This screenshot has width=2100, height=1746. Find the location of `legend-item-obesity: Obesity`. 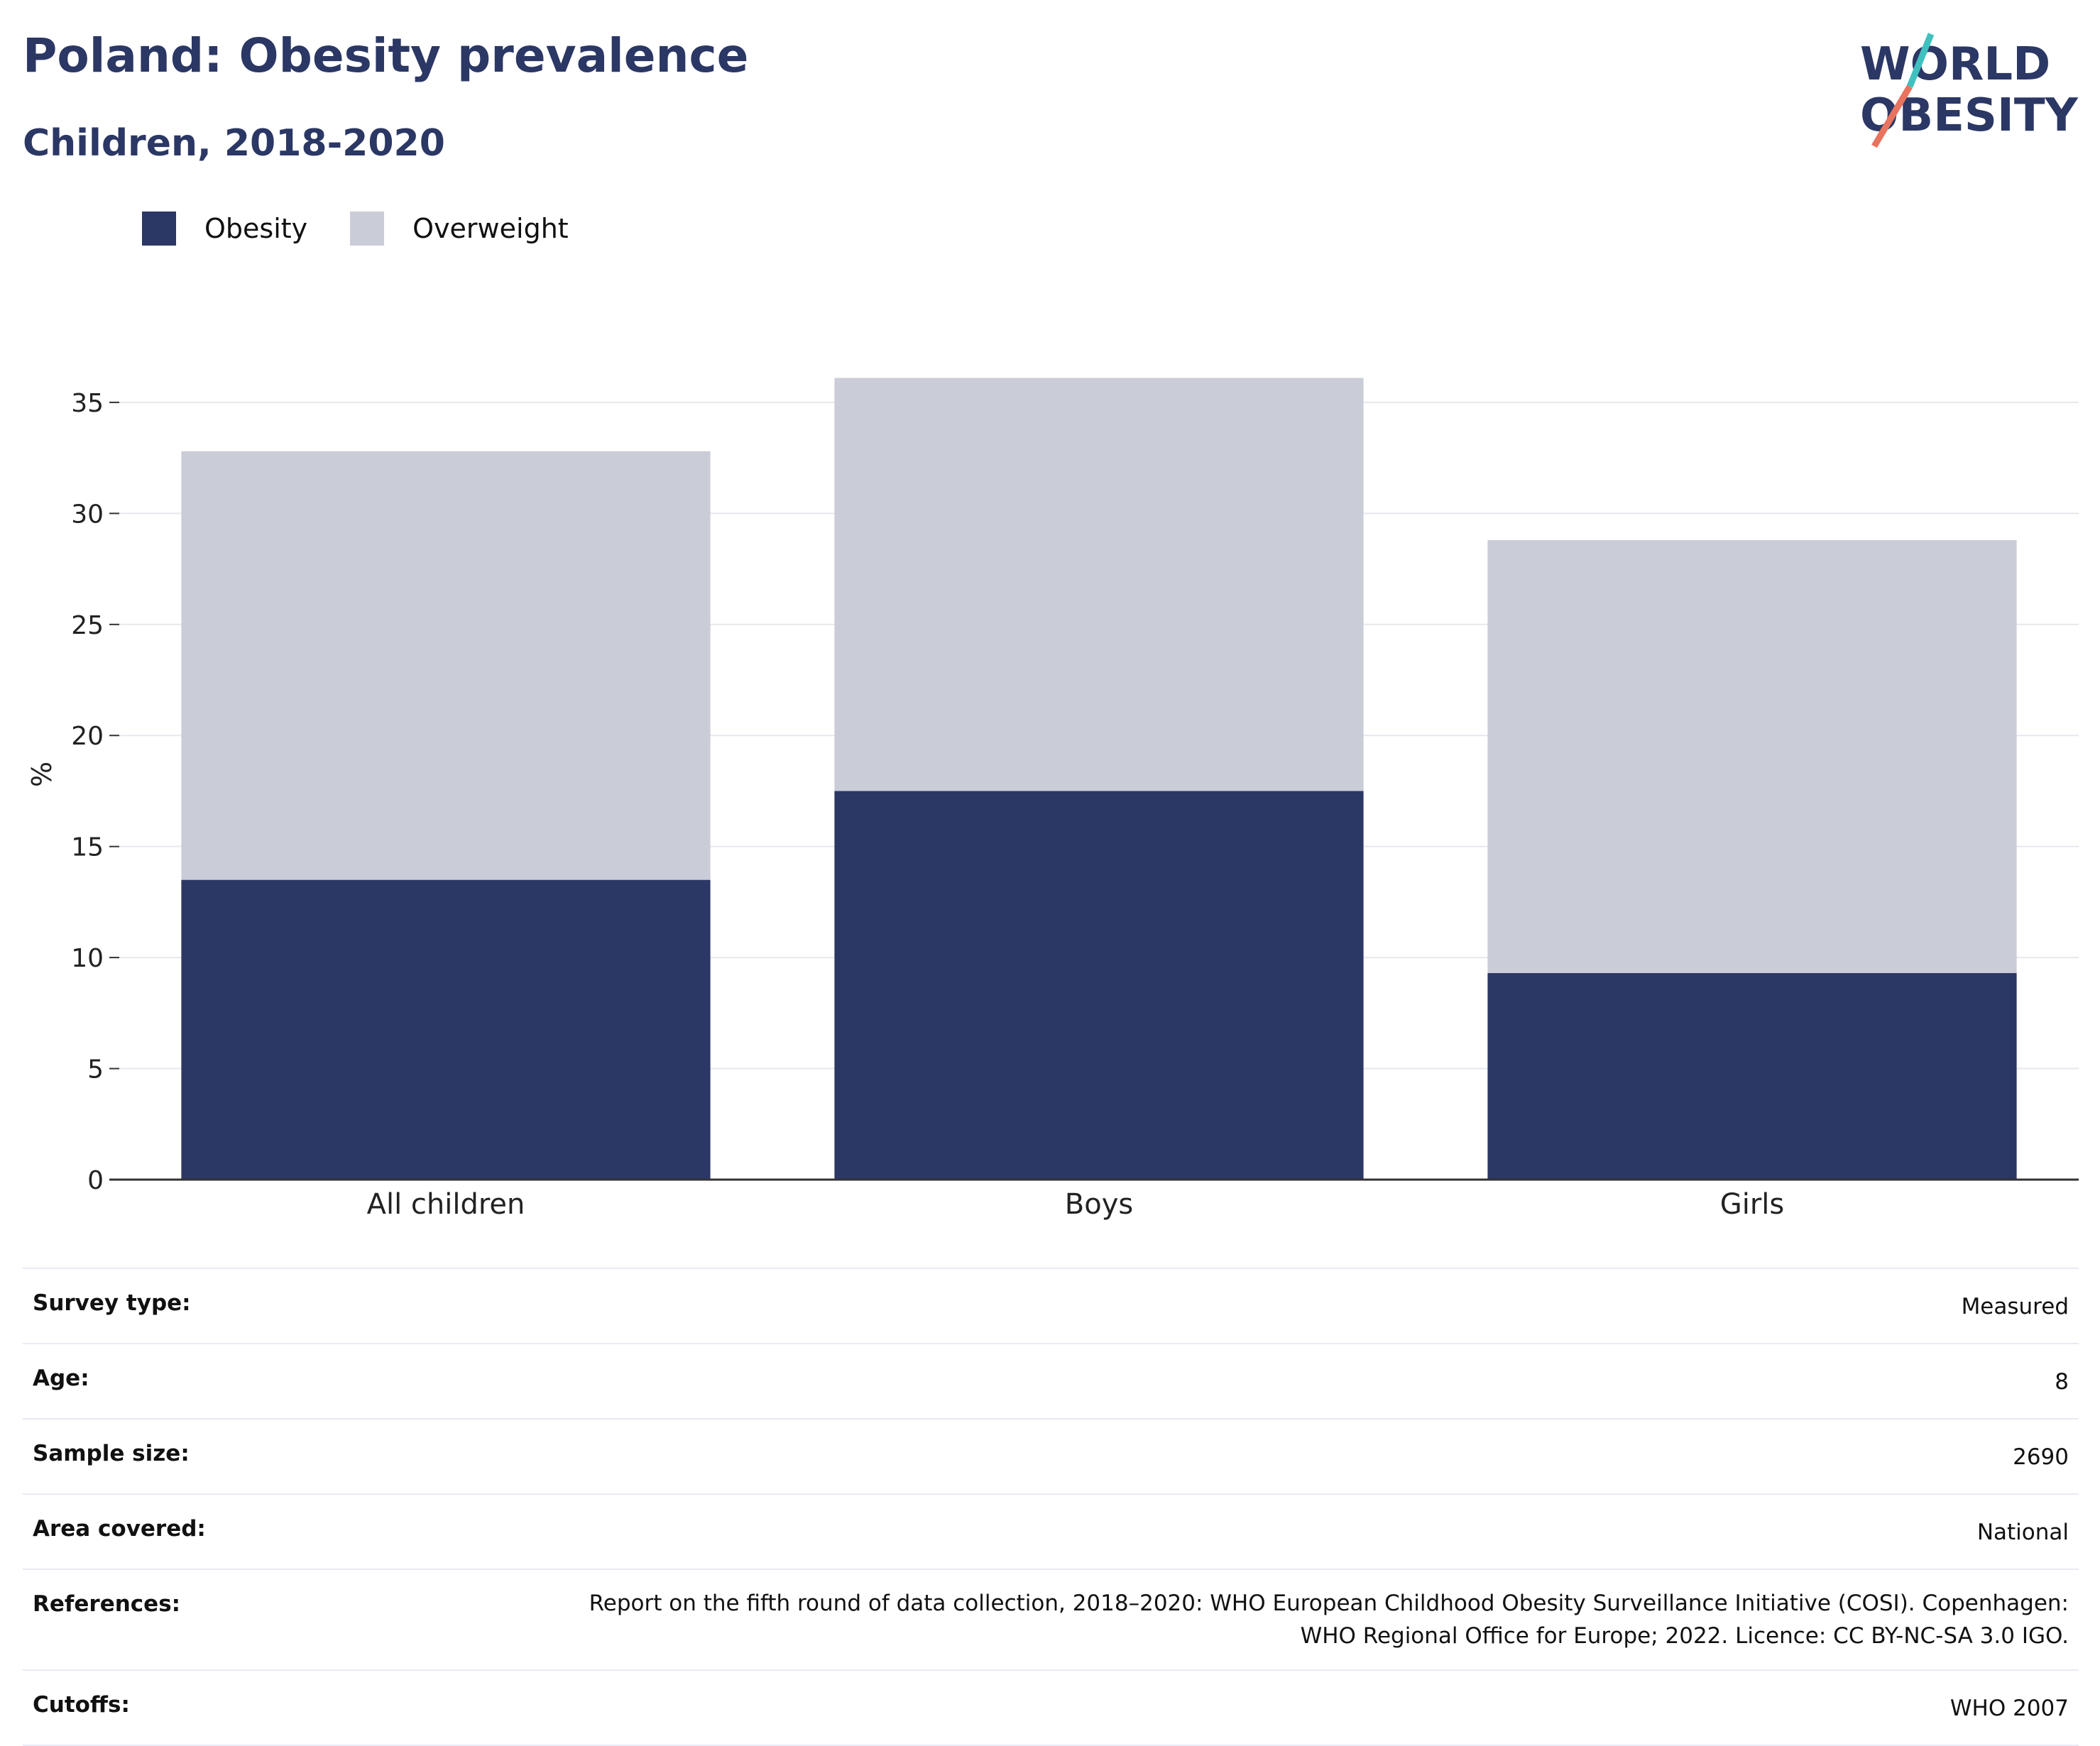

legend-item-obesity: Obesity is located at coordinates (224, 229).